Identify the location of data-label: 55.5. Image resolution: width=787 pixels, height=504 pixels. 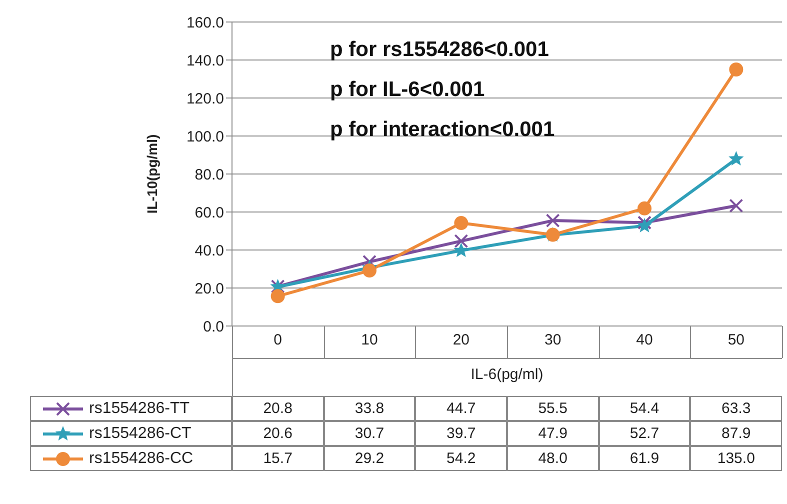
(553, 408).